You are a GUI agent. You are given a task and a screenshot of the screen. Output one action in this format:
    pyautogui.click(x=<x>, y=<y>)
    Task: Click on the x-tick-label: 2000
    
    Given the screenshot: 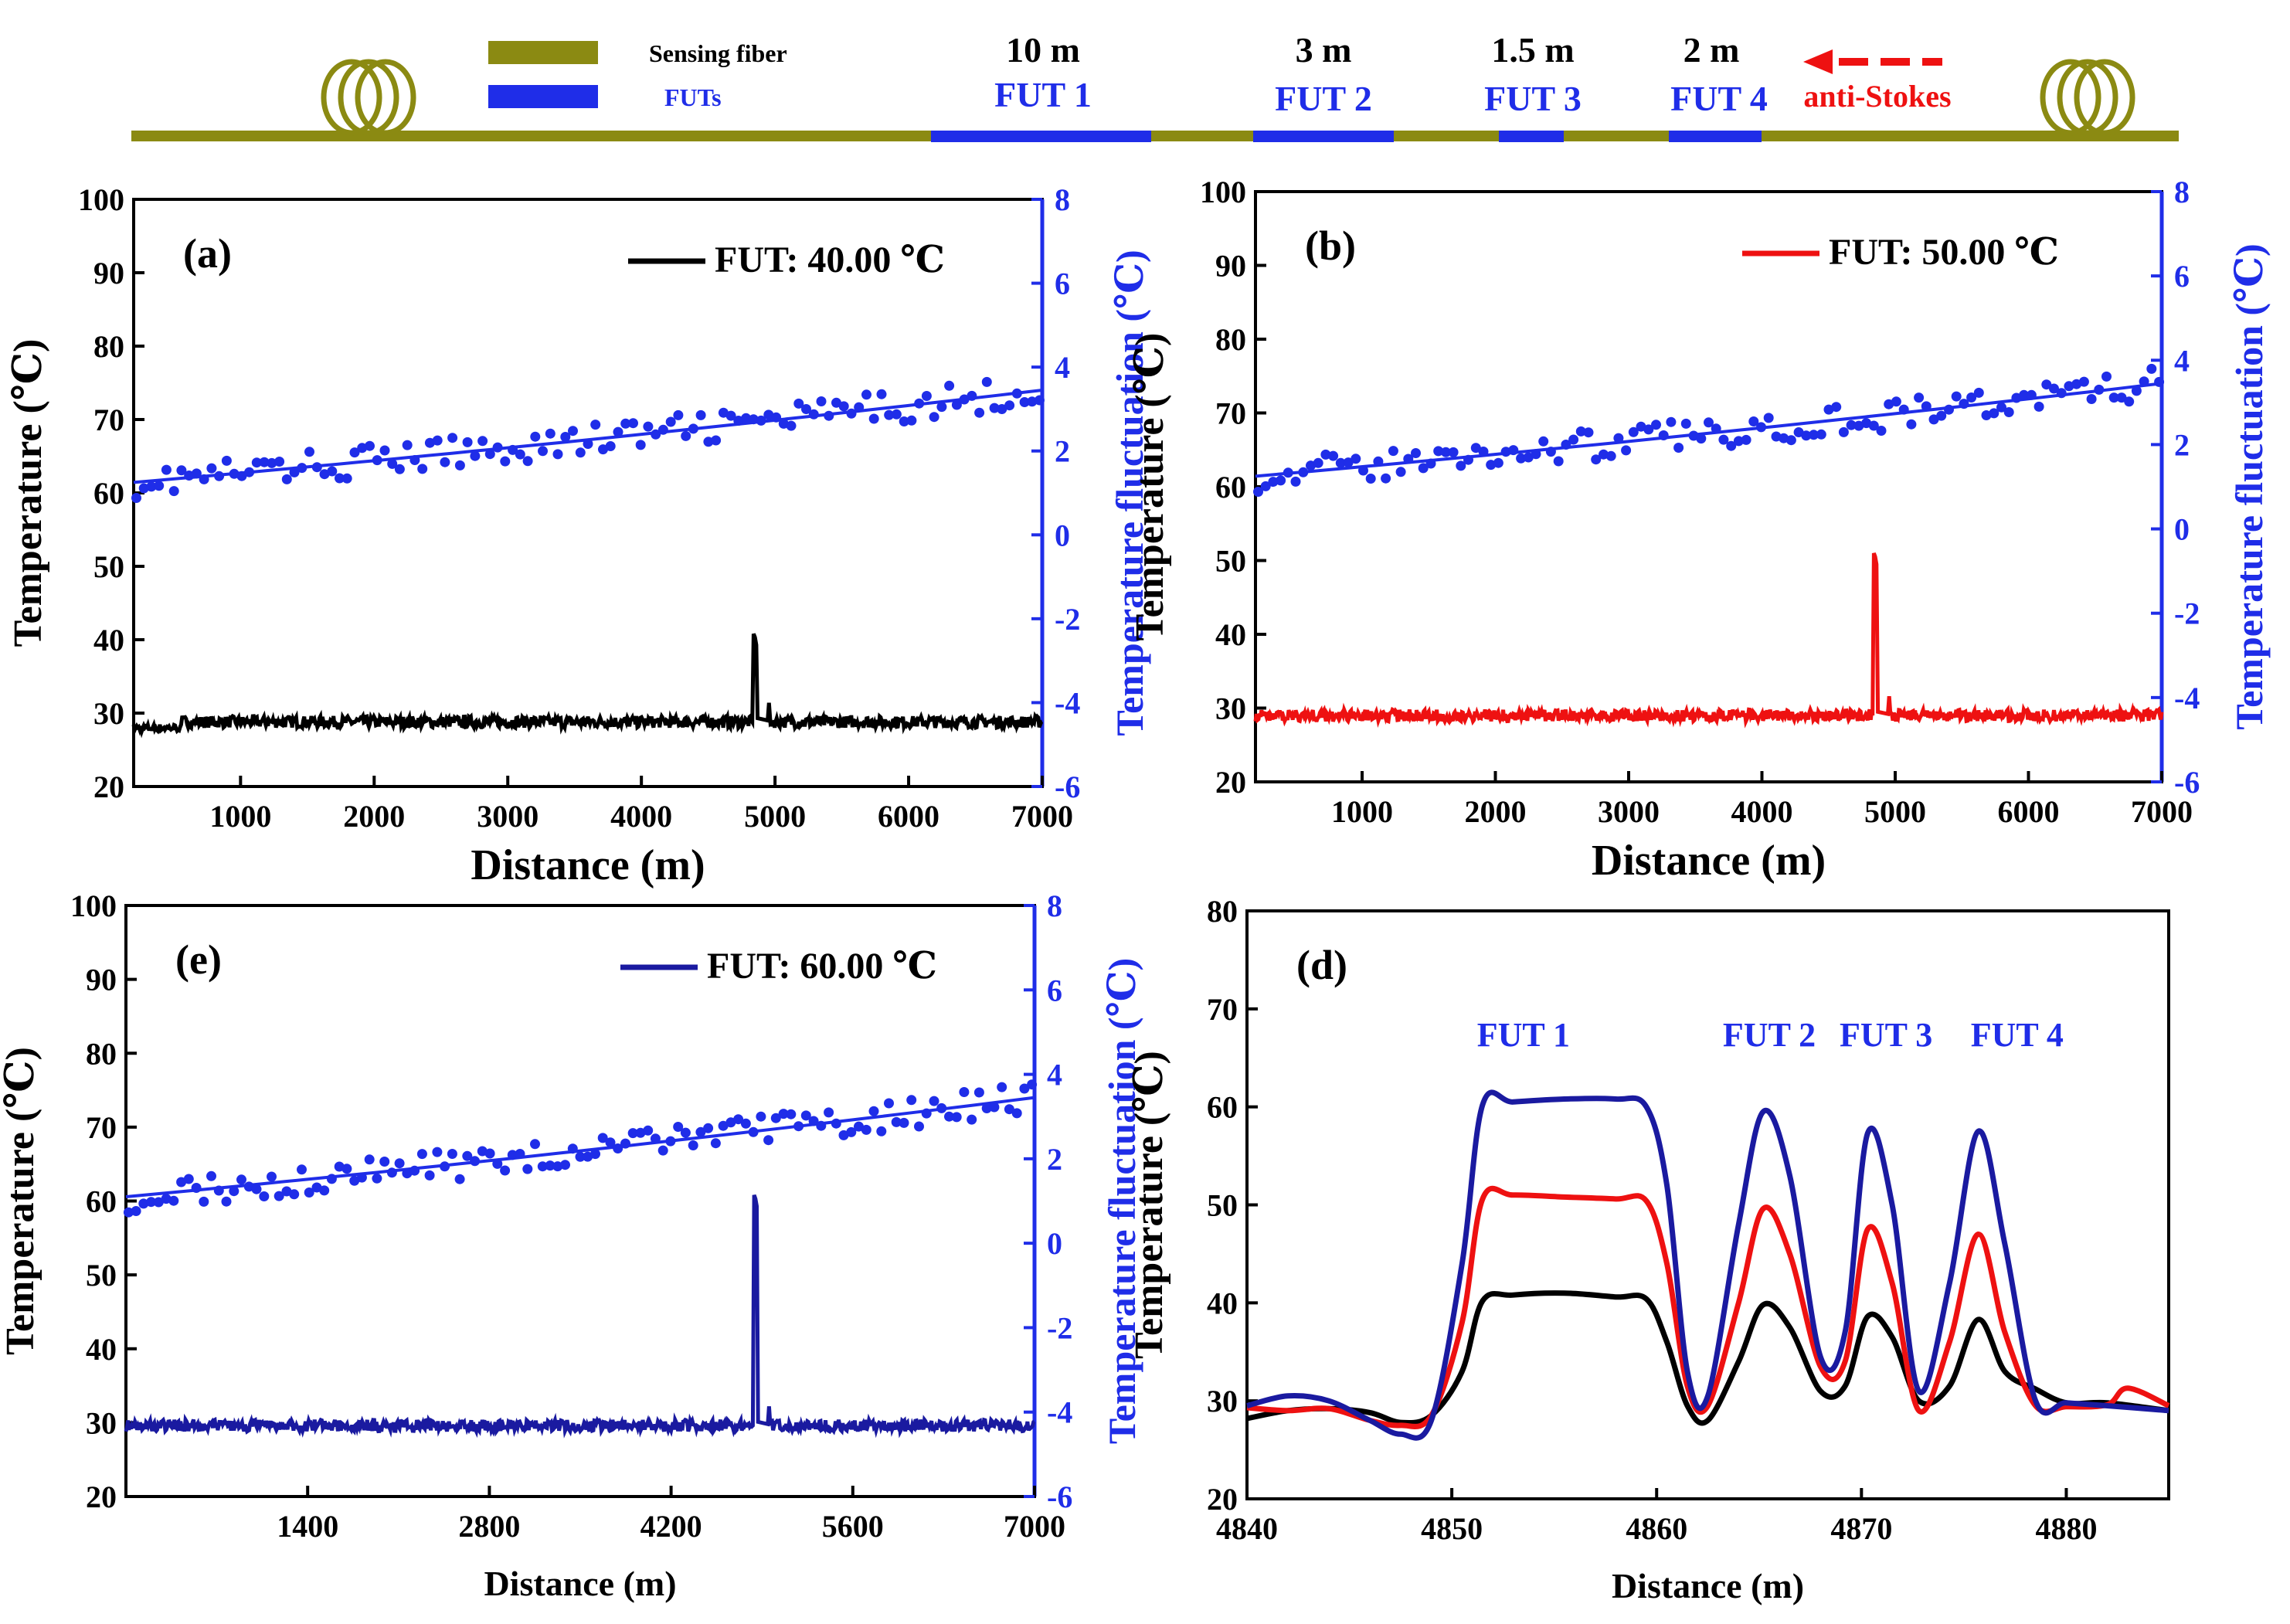 What is the action you would take?
    pyautogui.click(x=374, y=817)
    